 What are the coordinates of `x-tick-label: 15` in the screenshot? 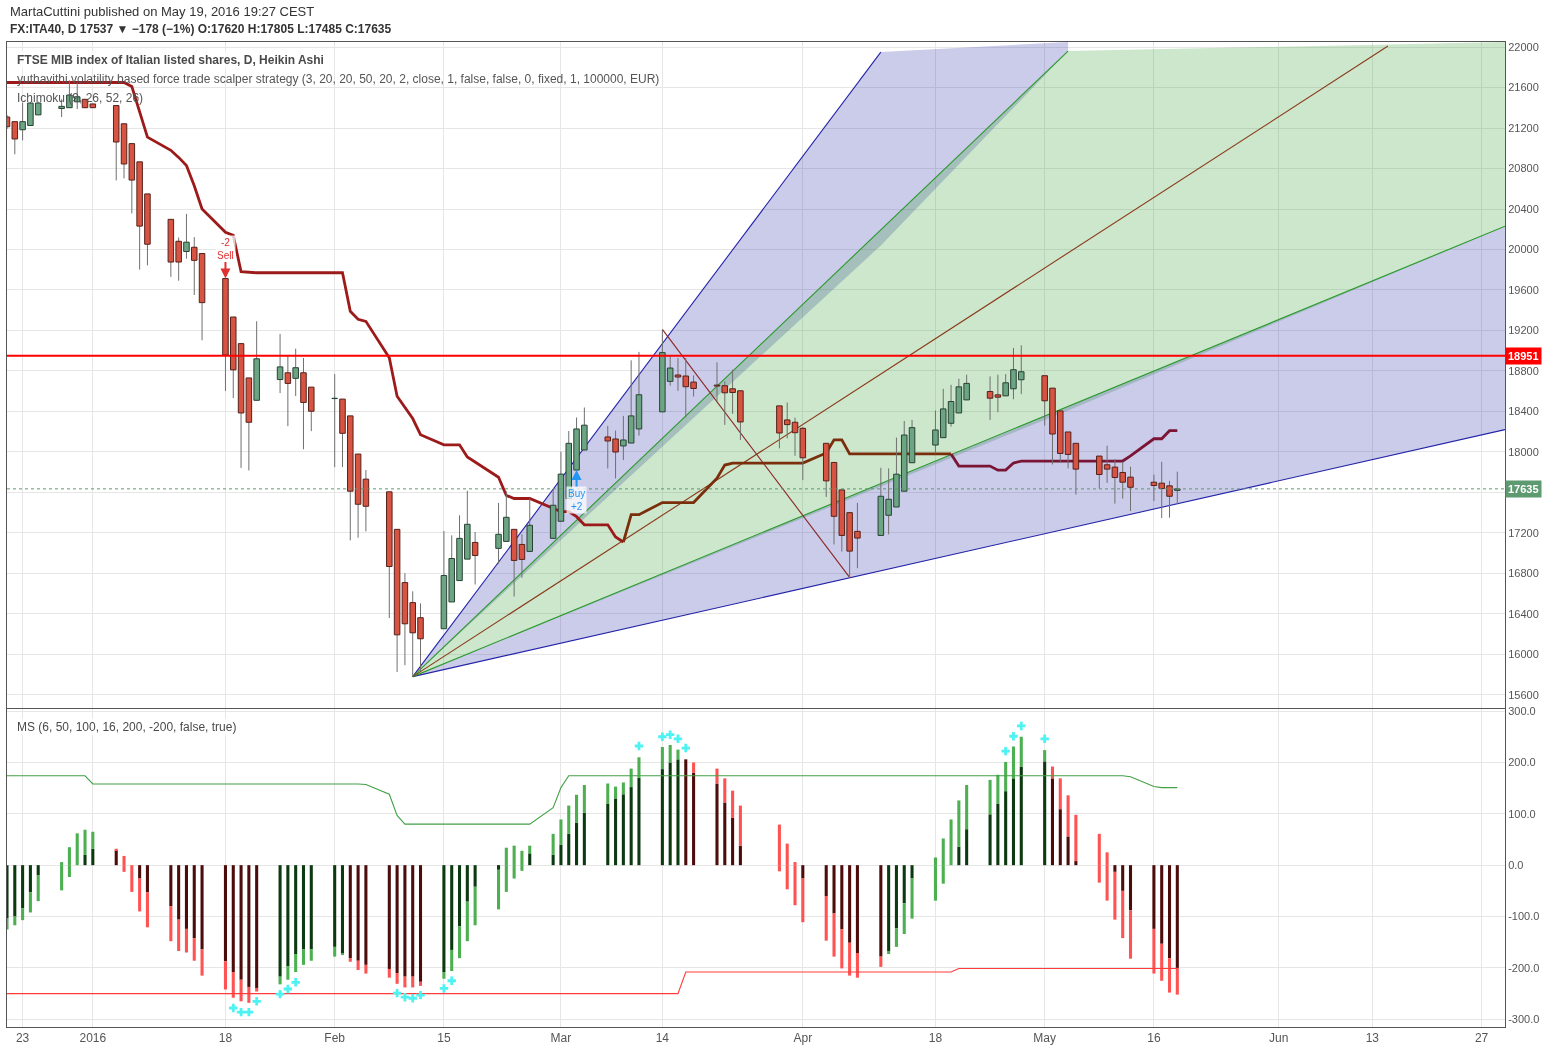 It's located at (444, 1038).